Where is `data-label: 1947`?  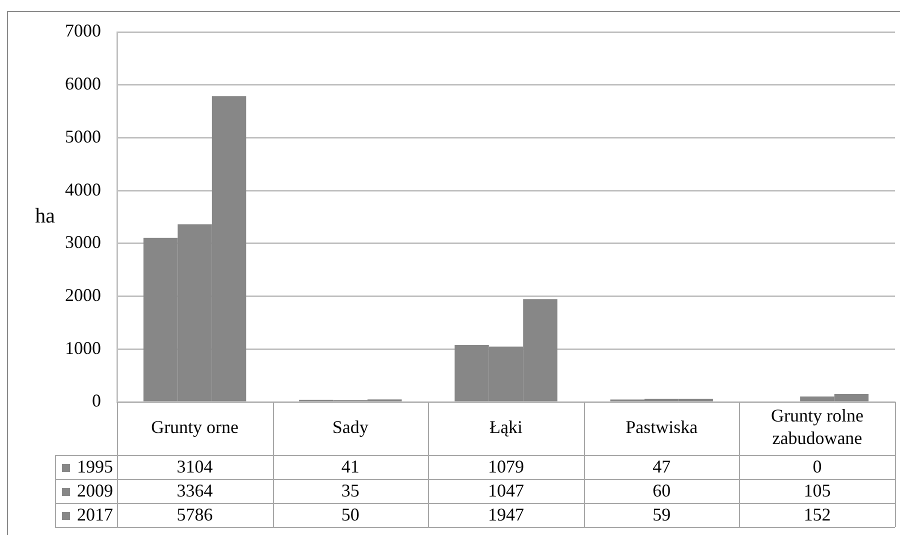 data-label: 1947 is located at coordinates (506, 514).